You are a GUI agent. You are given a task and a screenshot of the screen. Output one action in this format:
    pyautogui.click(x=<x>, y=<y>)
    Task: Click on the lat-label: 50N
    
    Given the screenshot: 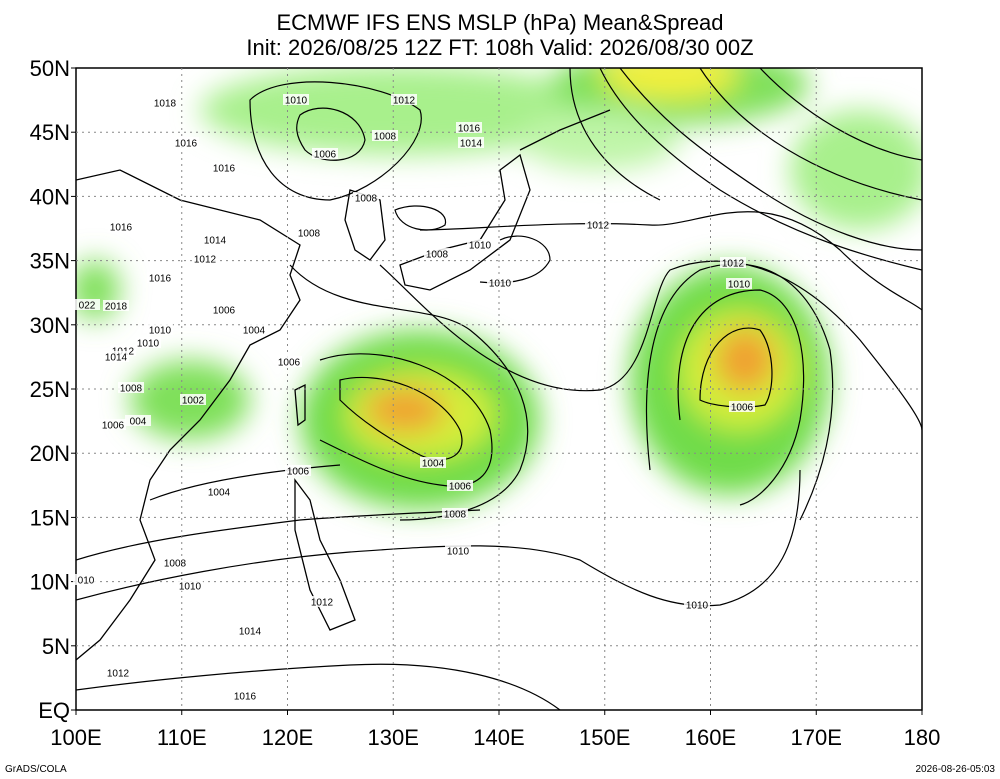 What is the action you would take?
    pyautogui.click(x=50, y=68)
    